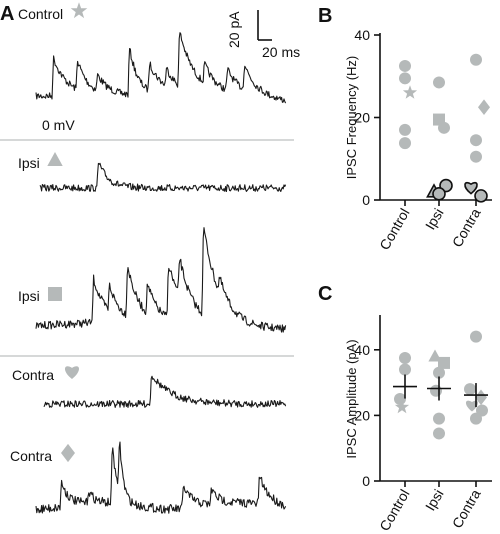 The width and height of the screenshot is (500, 534). Describe the element at coordinates (67, 232) in the screenshot. I see `trace-markers` at that location.